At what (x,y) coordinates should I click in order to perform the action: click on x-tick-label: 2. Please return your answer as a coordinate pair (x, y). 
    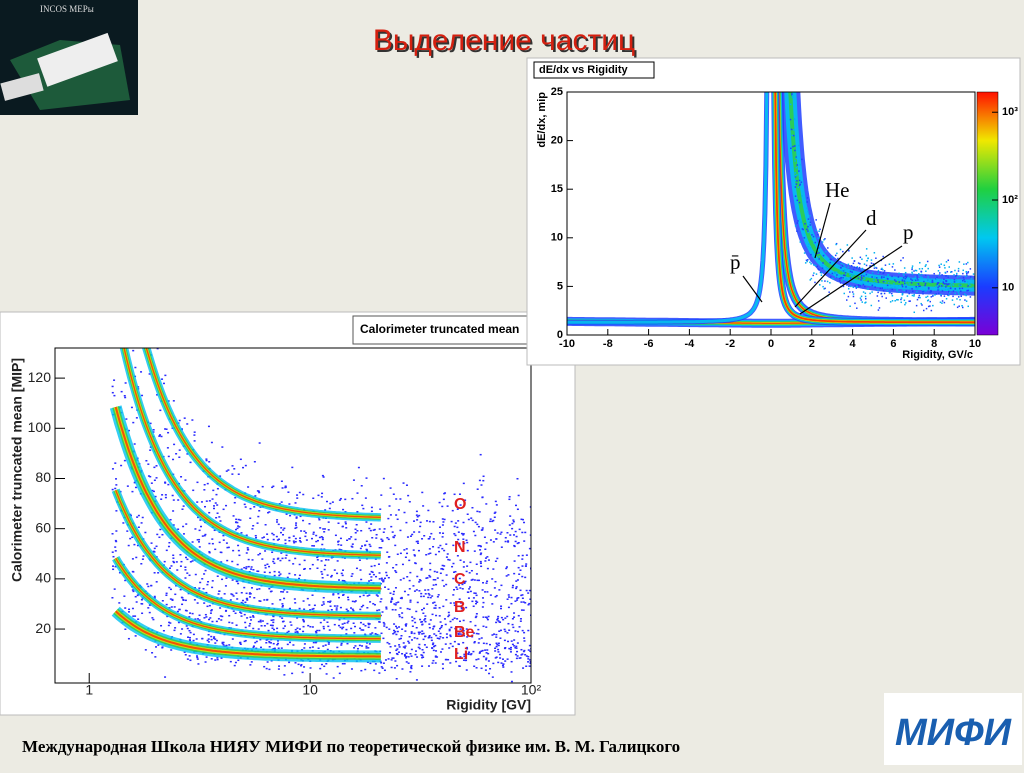
    Looking at the image, I should click on (812, 344).